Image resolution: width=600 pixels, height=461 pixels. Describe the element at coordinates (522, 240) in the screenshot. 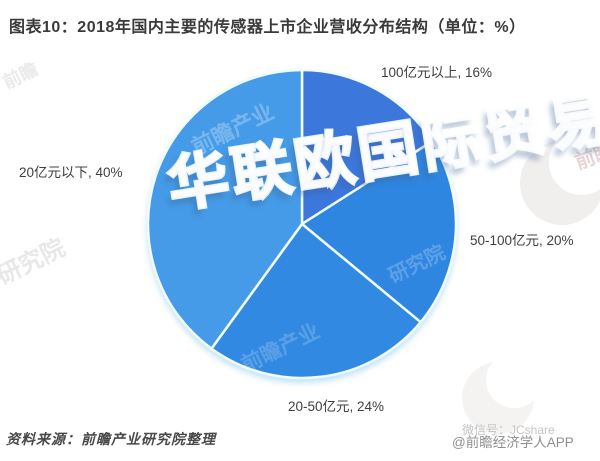

I see `pie-label-50-100: 50-100亿元, 20%` at that location.